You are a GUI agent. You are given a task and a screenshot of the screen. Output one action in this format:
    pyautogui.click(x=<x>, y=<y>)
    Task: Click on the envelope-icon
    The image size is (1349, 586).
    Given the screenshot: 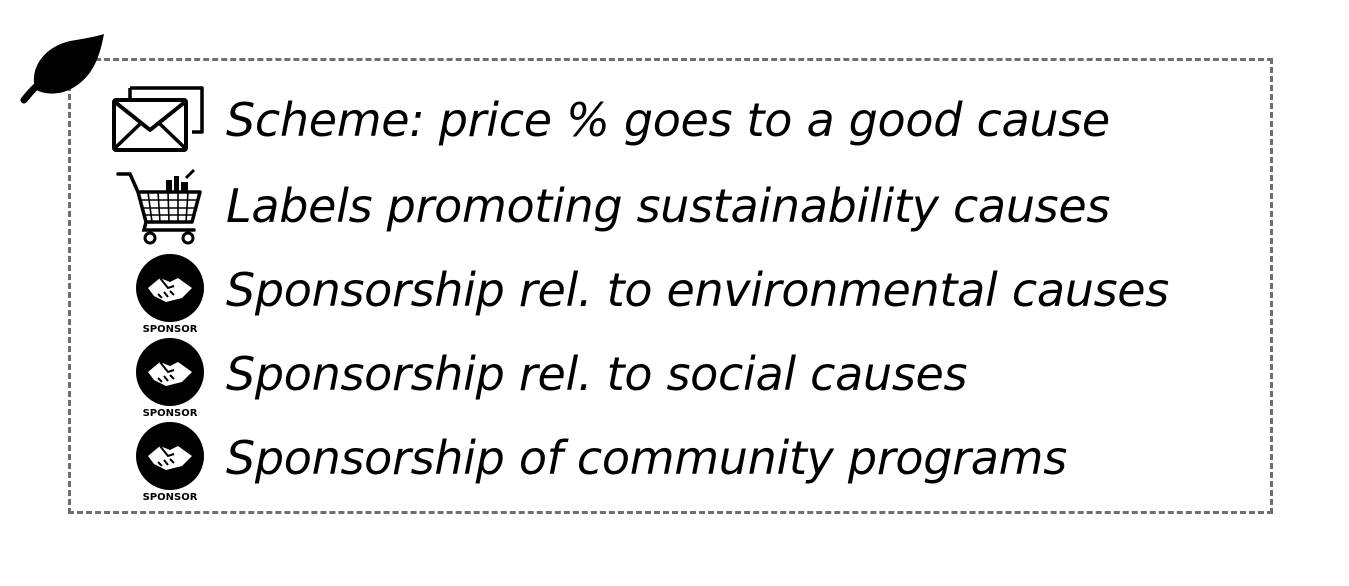 What is the action you would take?
    pyautogui.click(x=158, y=119)
    